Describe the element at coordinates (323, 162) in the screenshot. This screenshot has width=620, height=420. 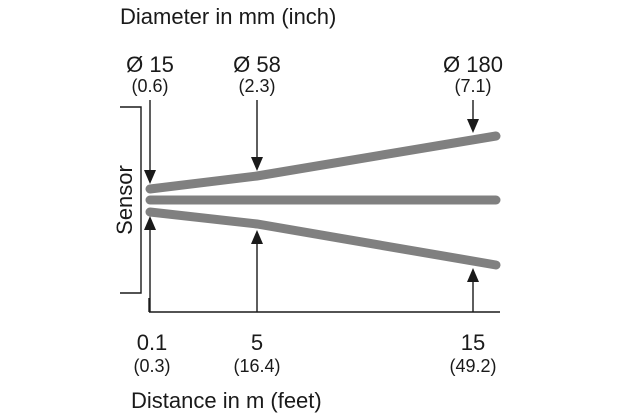
I see `beam-upper-edge` at that location.